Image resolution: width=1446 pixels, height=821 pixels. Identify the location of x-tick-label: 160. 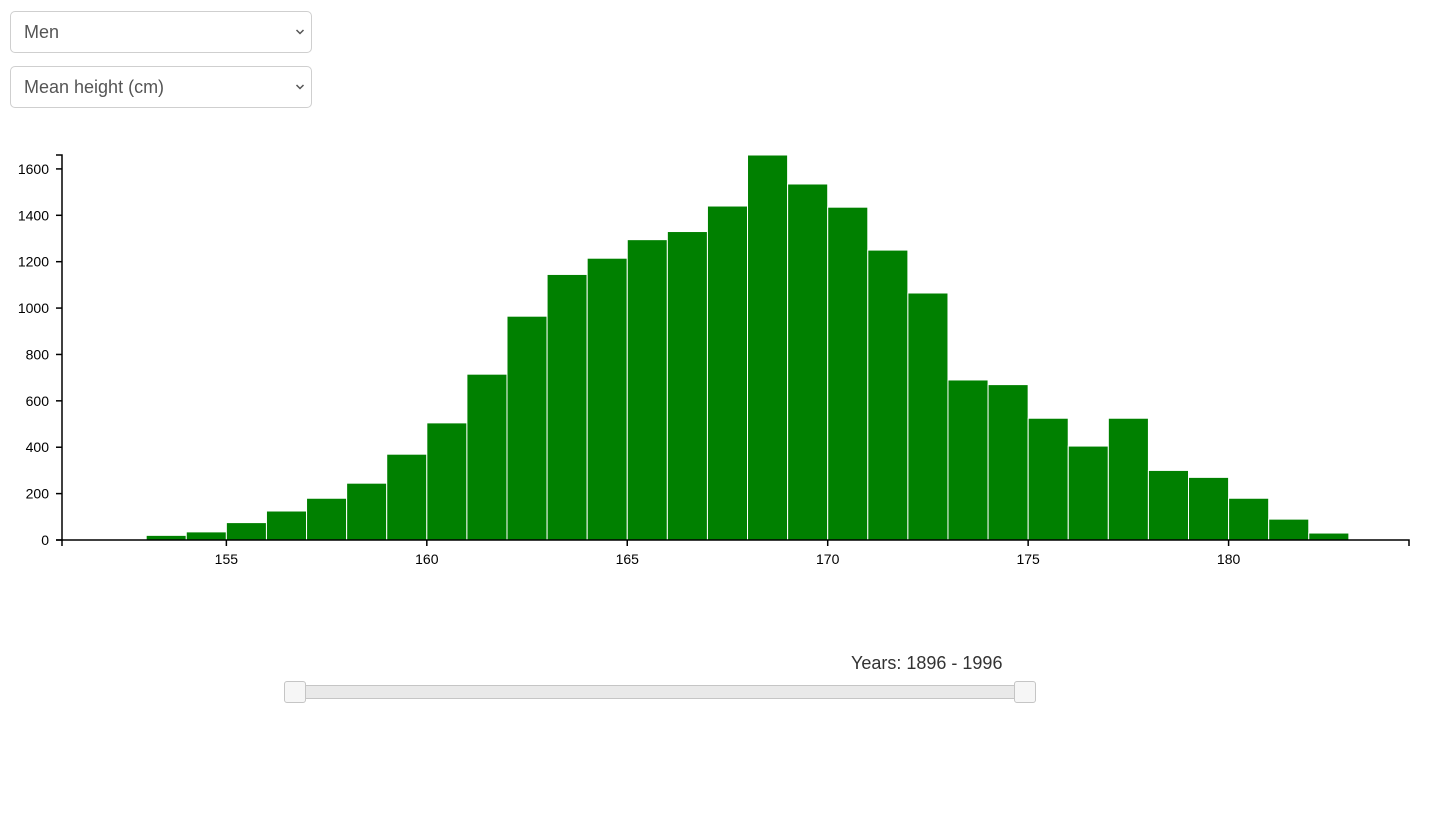
(427, 559).